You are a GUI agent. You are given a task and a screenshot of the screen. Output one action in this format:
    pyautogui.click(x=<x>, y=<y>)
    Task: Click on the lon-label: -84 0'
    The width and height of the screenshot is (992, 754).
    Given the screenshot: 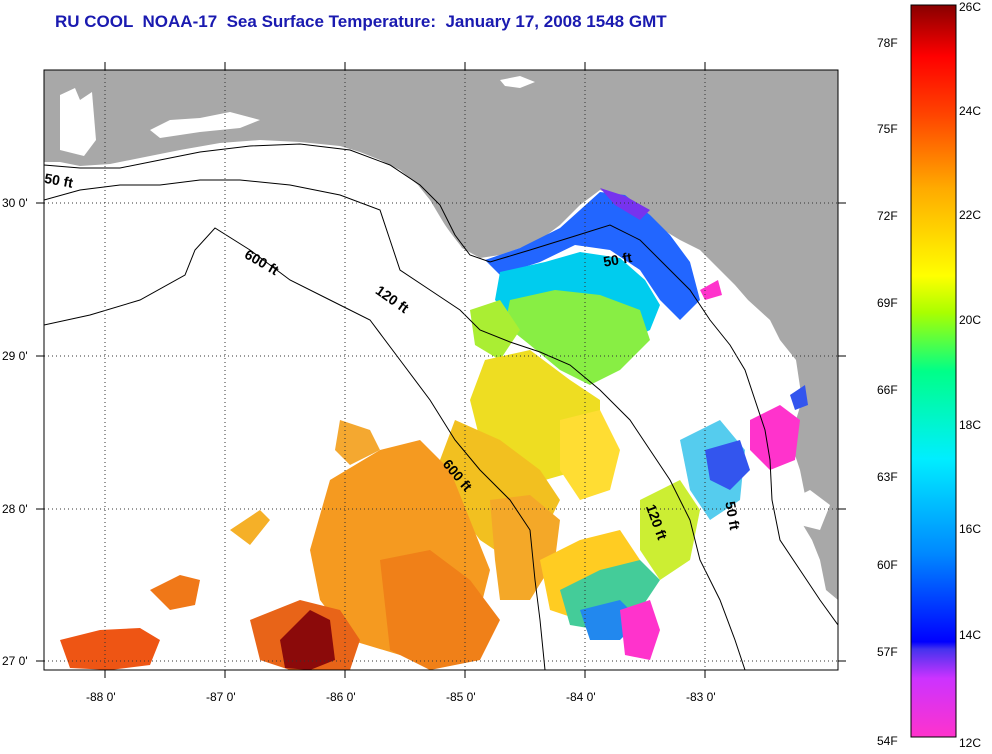 What is the action you would take?
    pyautogui.click(x=581, y=697)
    